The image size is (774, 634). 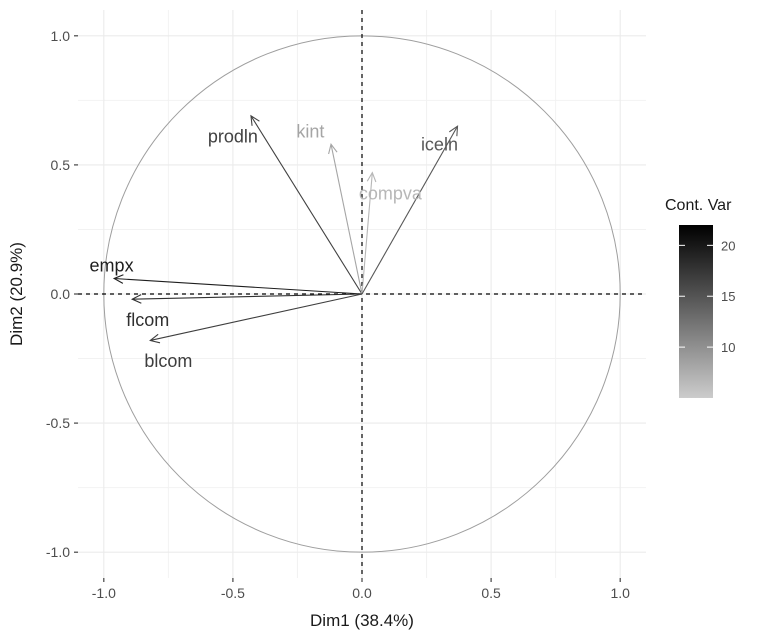 What do you see at coordinates (58, 552) in the screenshot?
I see `y-tick-label: -1.0` at bounding box center [58, 552].